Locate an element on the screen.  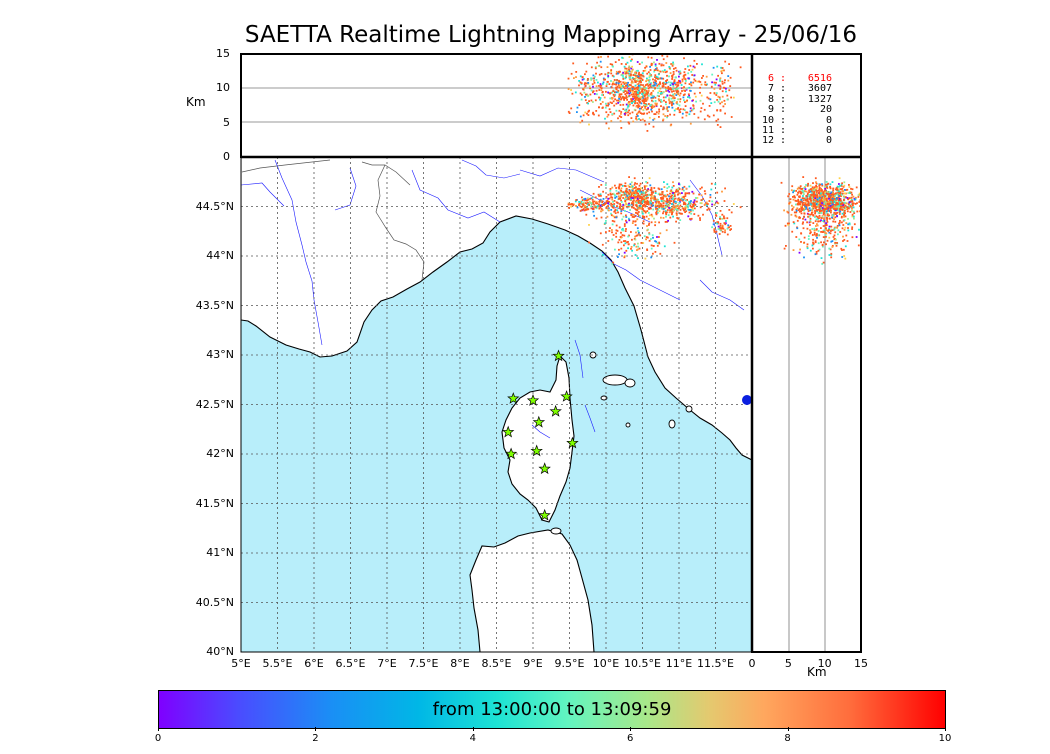
colorbar-tick-label: 6 is located at coordinates (630, 738).